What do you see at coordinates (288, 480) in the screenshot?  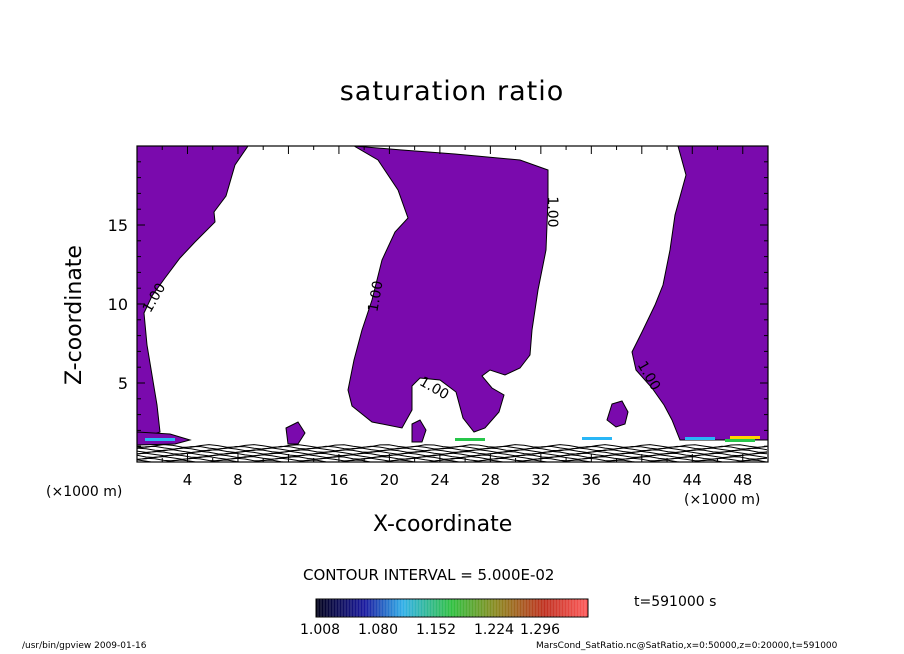 I see `x-tick-label: 12` at bounding box center [288, 480].